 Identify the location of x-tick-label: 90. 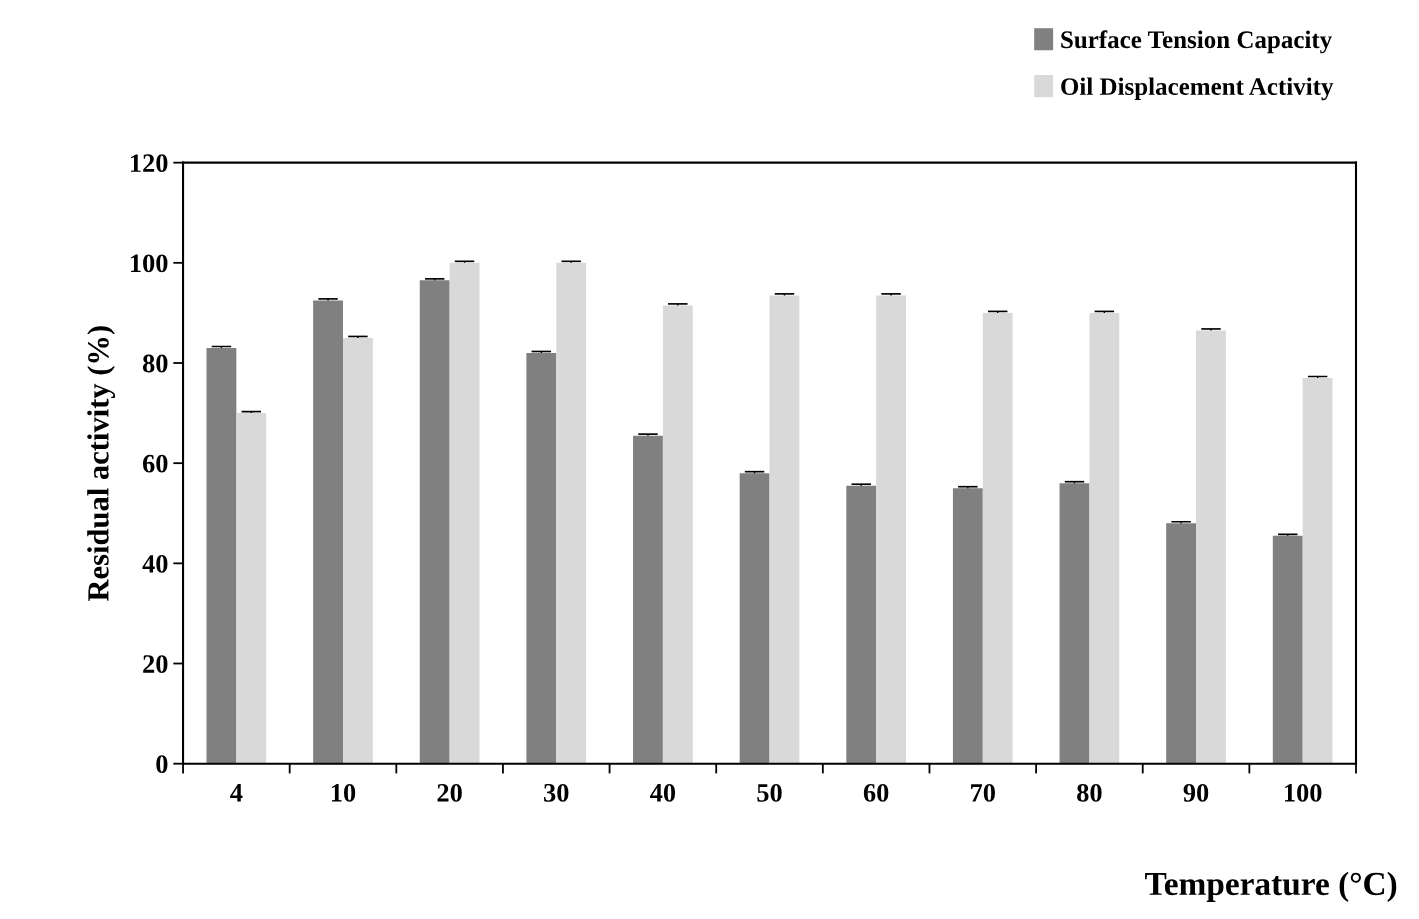
(1196, 792).